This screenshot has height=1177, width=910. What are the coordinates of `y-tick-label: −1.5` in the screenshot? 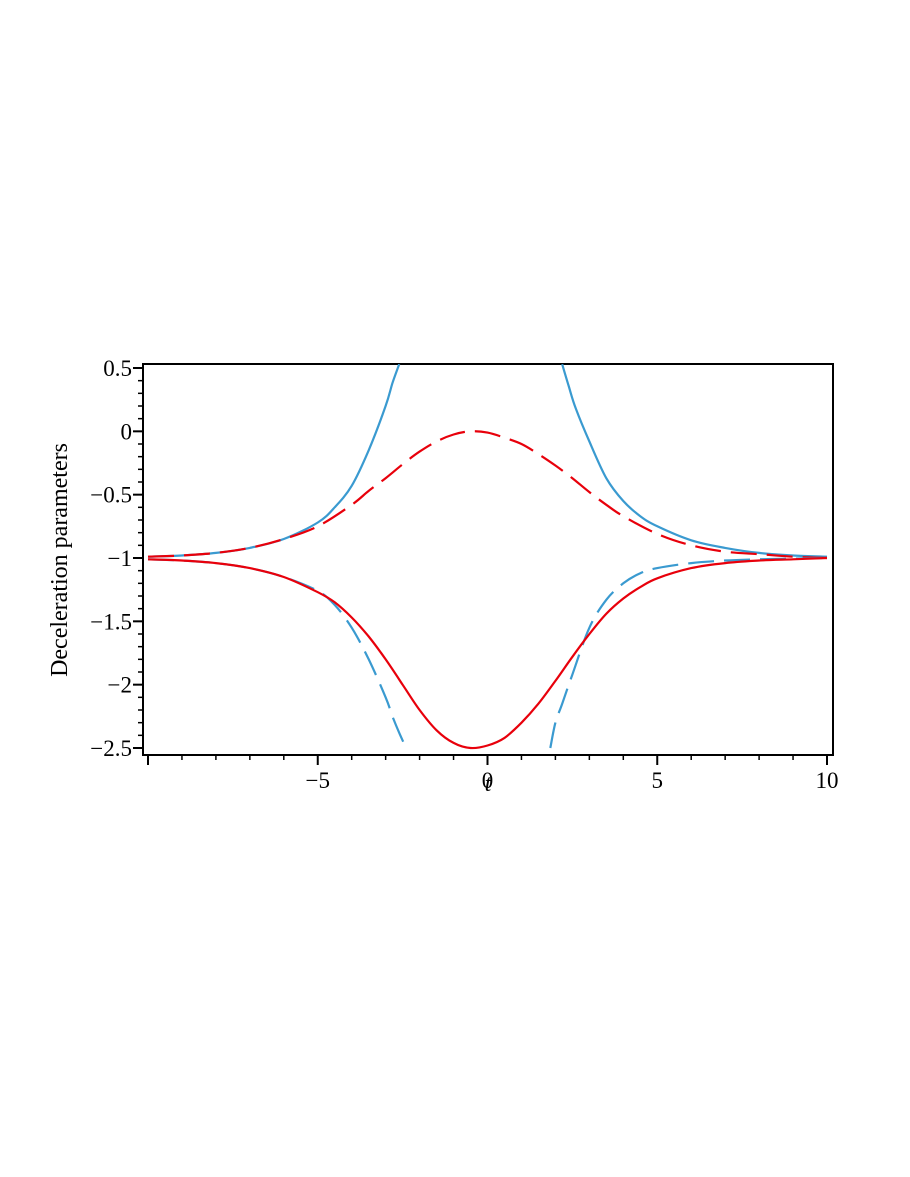 It's located at (111, 621).